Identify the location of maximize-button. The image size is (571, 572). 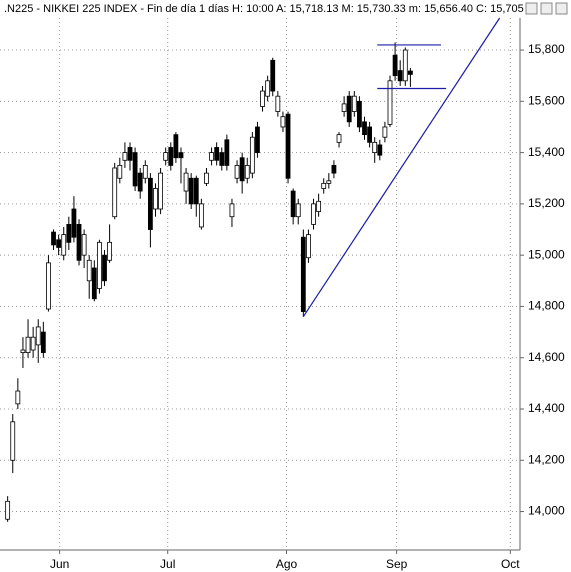
(546, 8).